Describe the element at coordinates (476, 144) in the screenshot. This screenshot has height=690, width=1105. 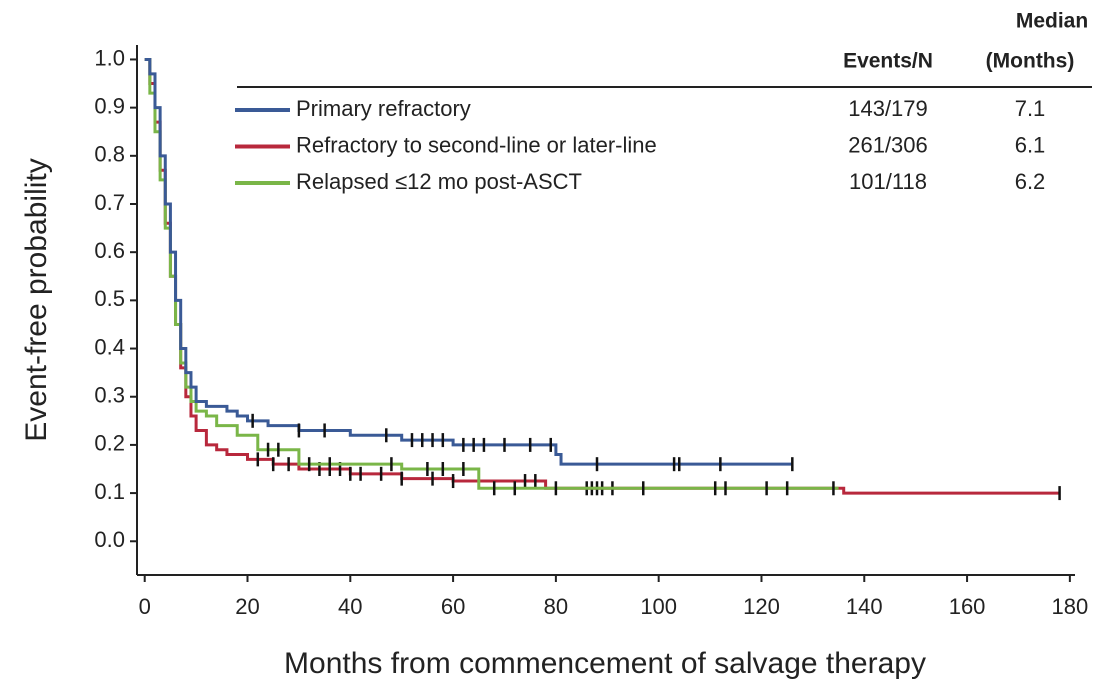
I see `legend-label: Refractory to second-line or later-line` at that location.